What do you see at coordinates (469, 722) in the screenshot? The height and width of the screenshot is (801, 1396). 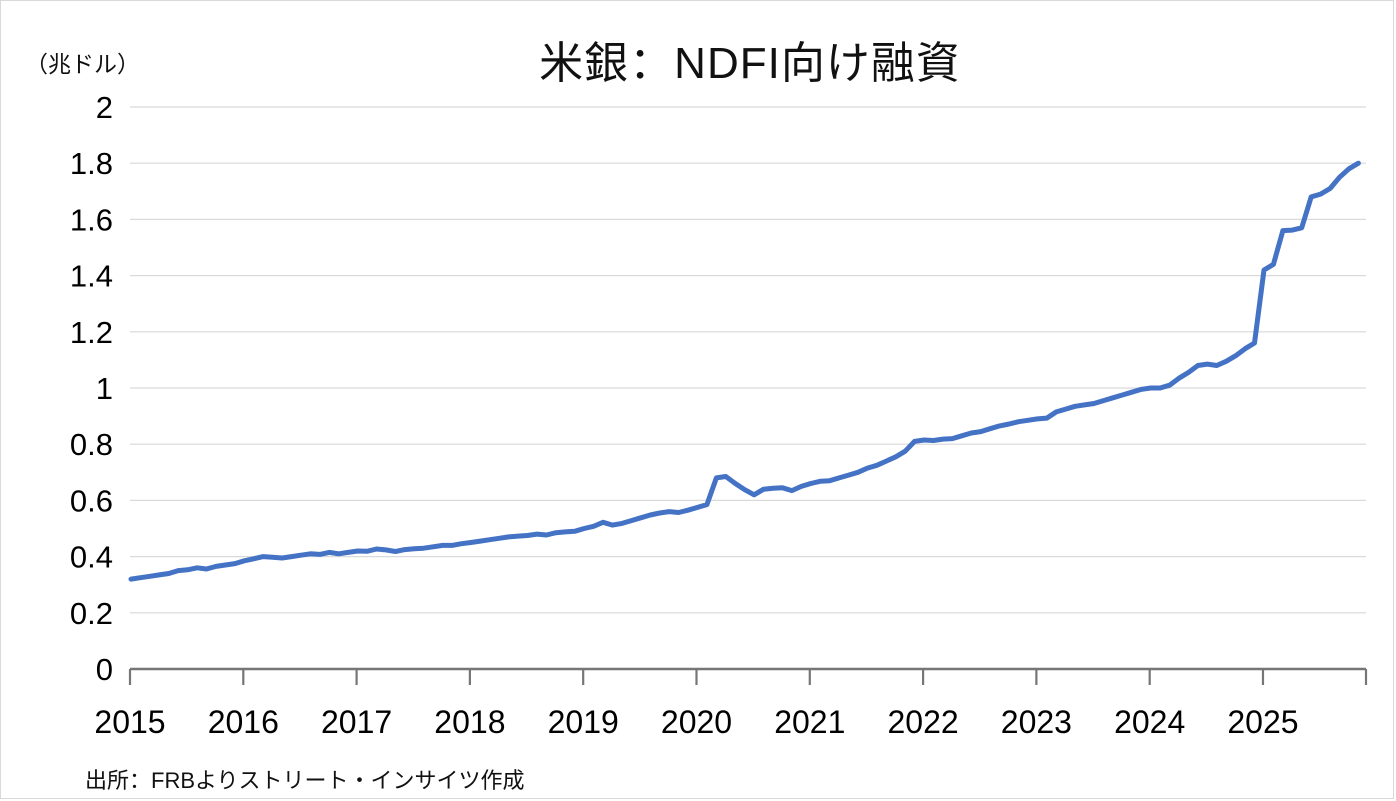 I see `x-tick-label: 2018` at bounding box center [469, 722].